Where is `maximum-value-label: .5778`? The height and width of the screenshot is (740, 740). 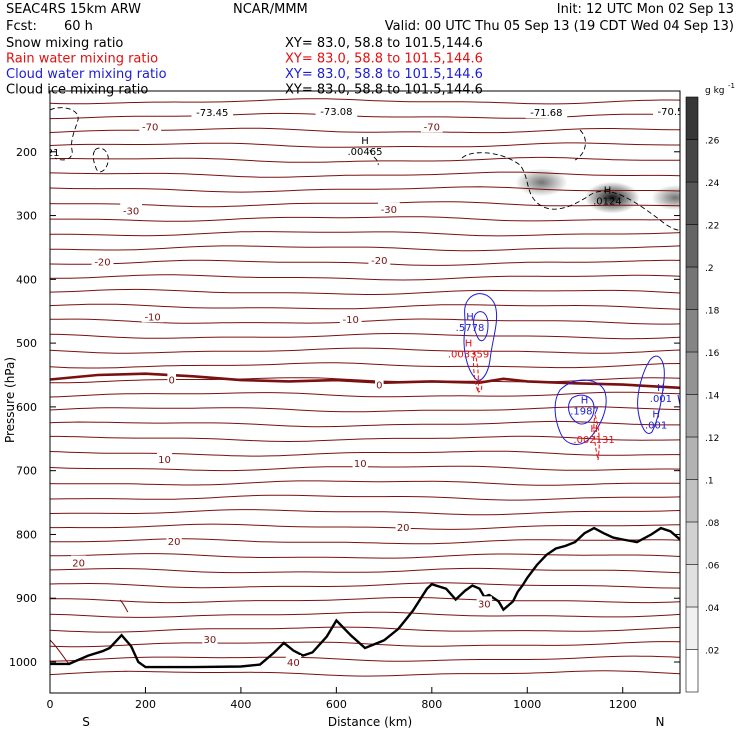
maximum-value-label: .5778 is located at coordinates (470, 328).